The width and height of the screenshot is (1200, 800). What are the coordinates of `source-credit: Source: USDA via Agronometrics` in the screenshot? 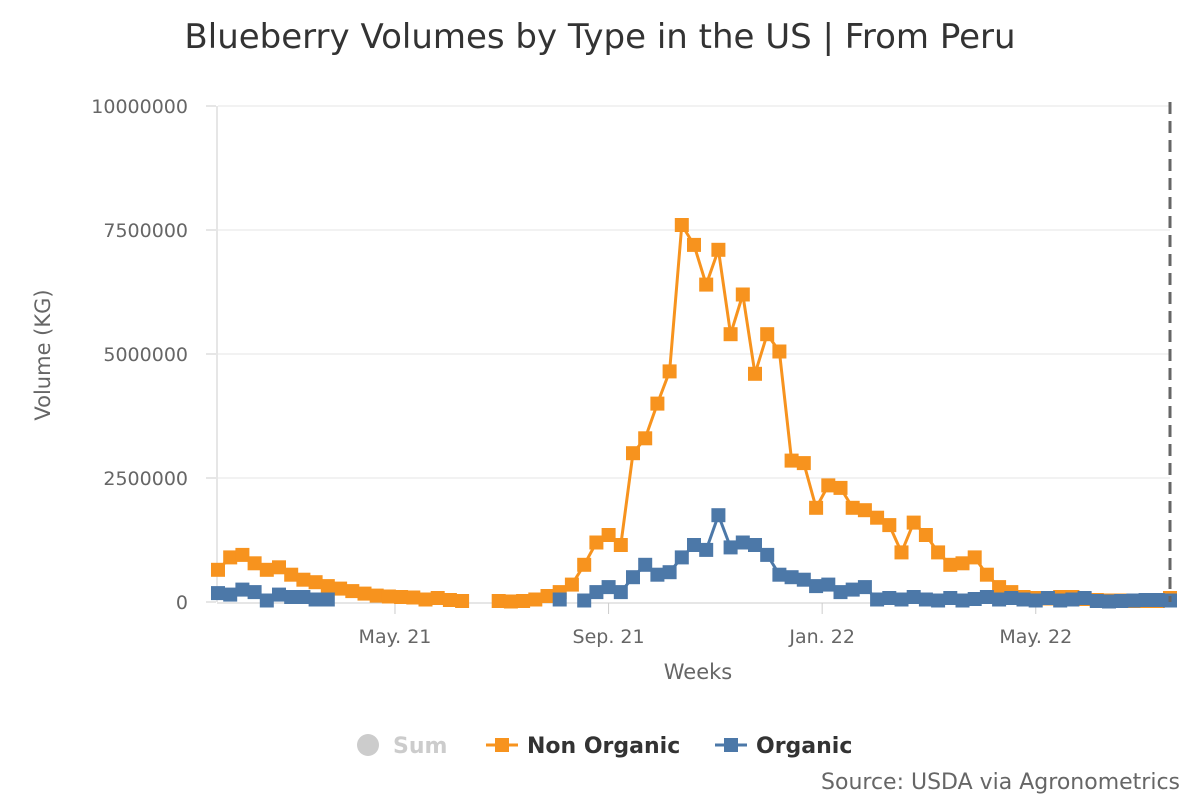 It's located at (1000, 782).